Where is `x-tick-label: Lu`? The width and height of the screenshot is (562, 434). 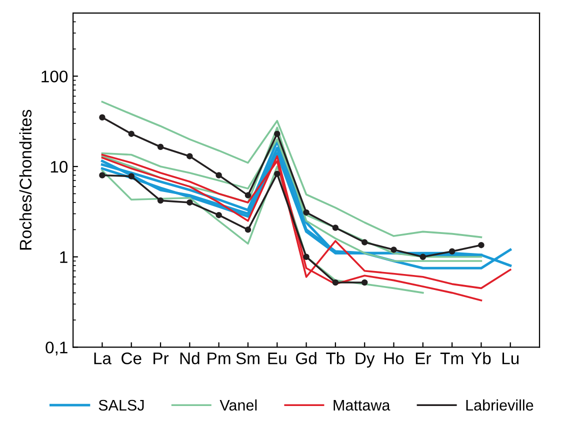 x-tick-label: Lu is located at coordinates (510, 358).